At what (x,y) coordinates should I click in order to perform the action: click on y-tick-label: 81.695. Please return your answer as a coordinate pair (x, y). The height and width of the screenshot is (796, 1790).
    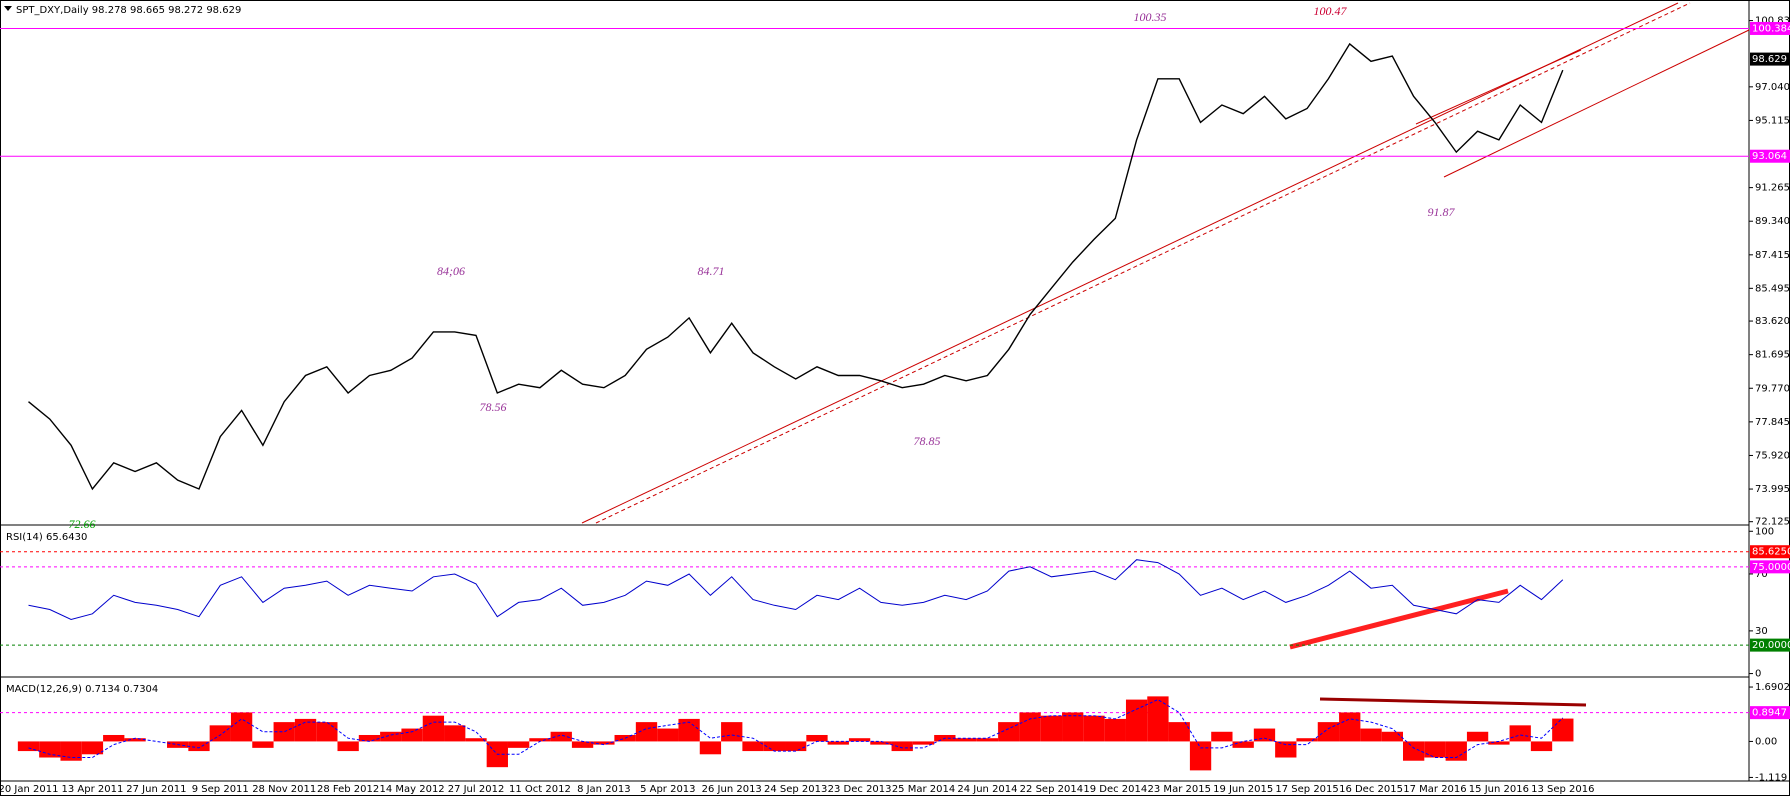
    Looking at the image, I should click on (1772, 355).